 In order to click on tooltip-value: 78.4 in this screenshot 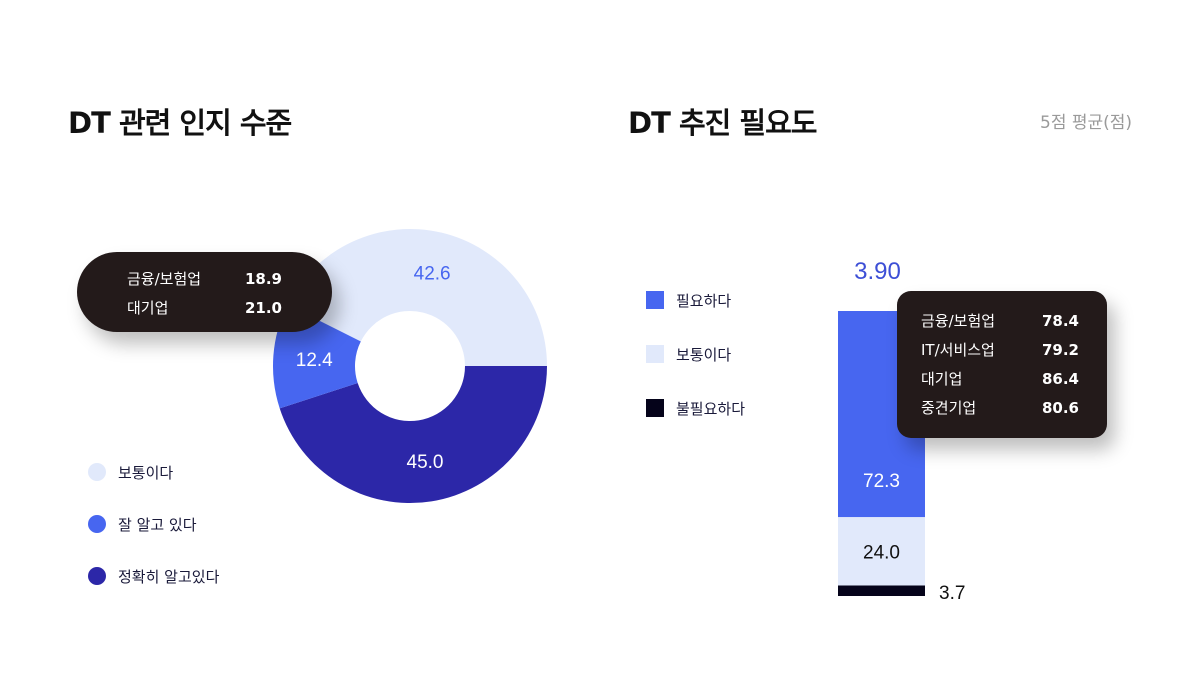, I will do `click(1060, 320)`.